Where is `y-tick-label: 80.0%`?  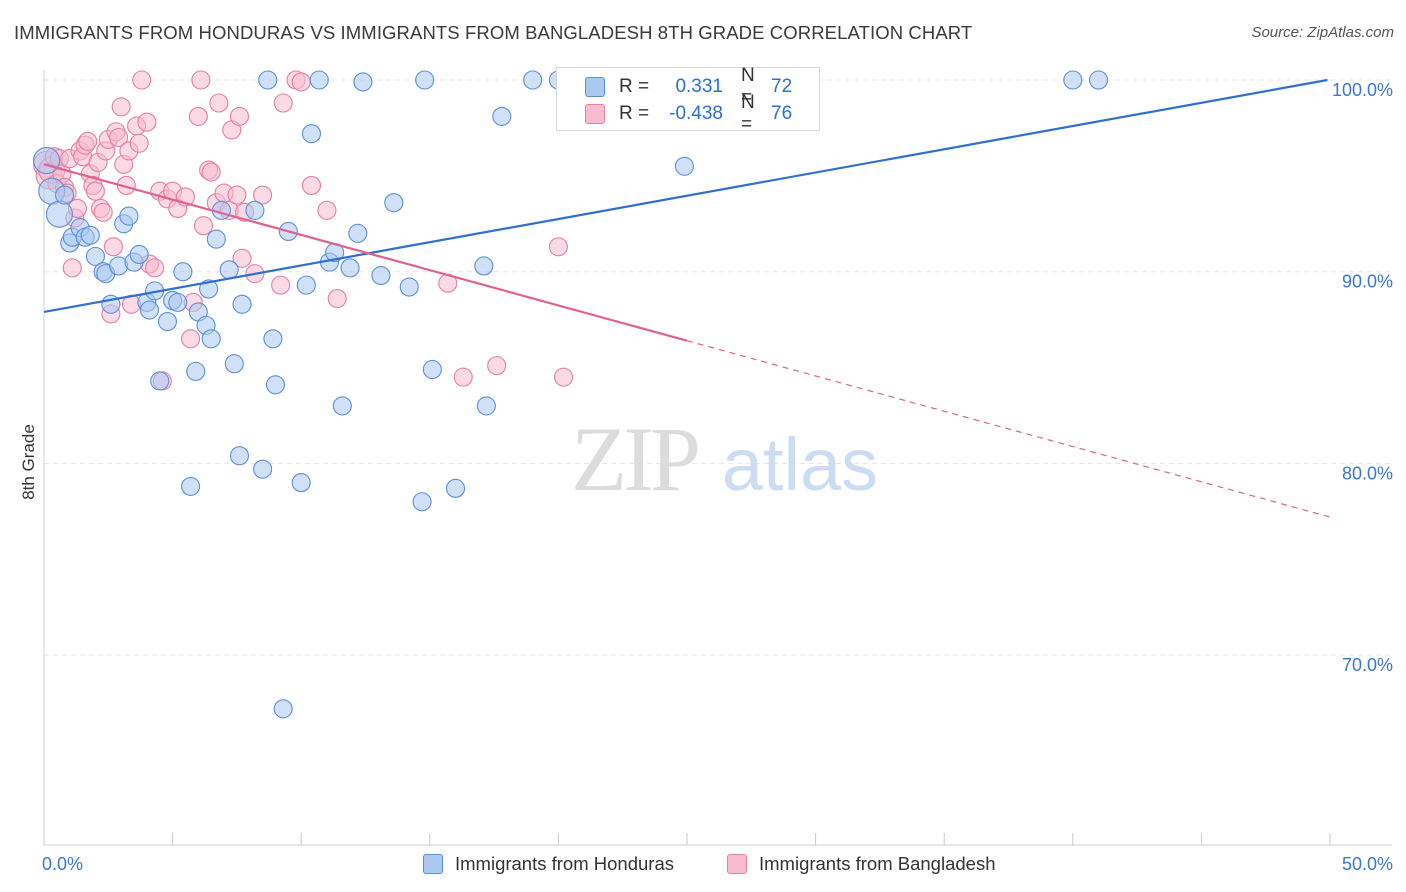
y-tick-label: 80.0% is located at coordinates (1367, 473).